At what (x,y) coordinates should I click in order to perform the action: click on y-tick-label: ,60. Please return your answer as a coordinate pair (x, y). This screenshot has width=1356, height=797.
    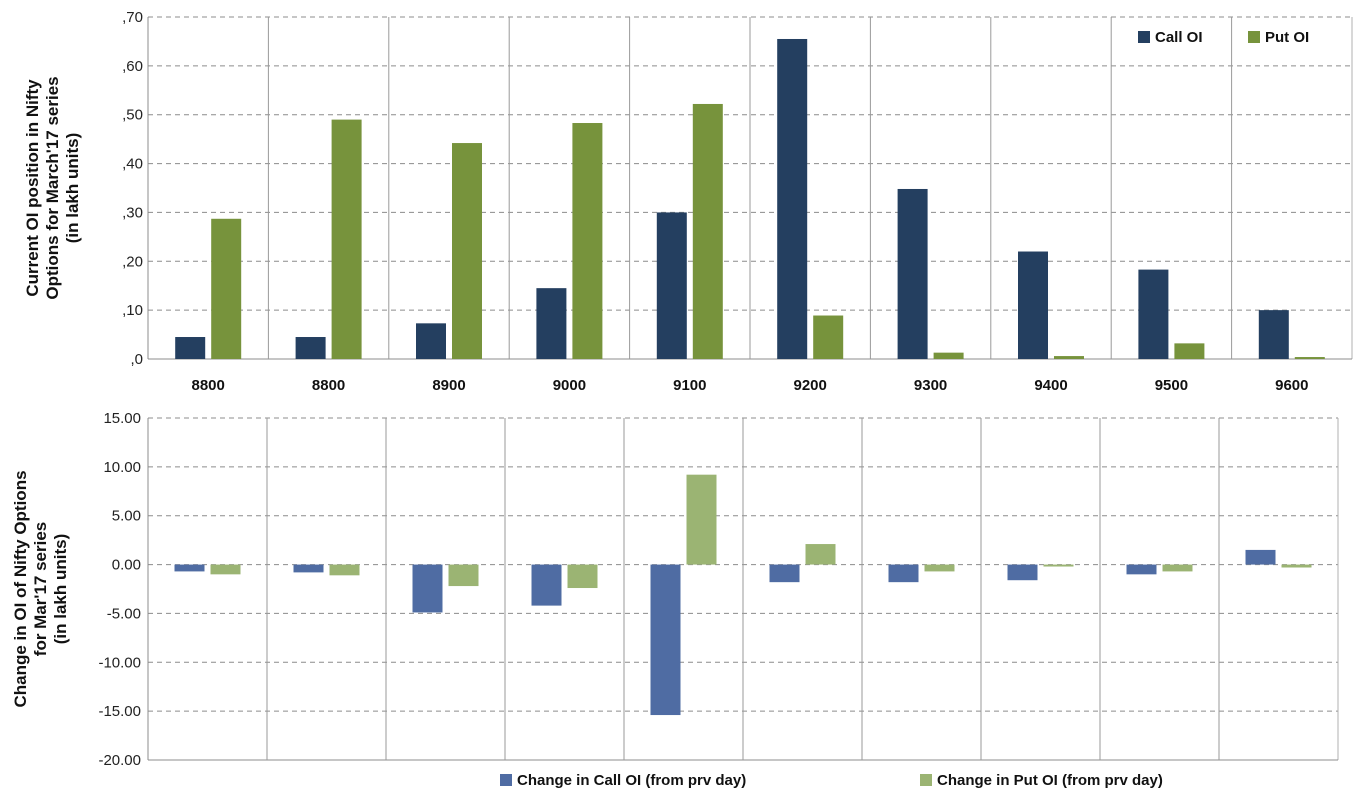
    Looking at the image, I should click on (132, 66).